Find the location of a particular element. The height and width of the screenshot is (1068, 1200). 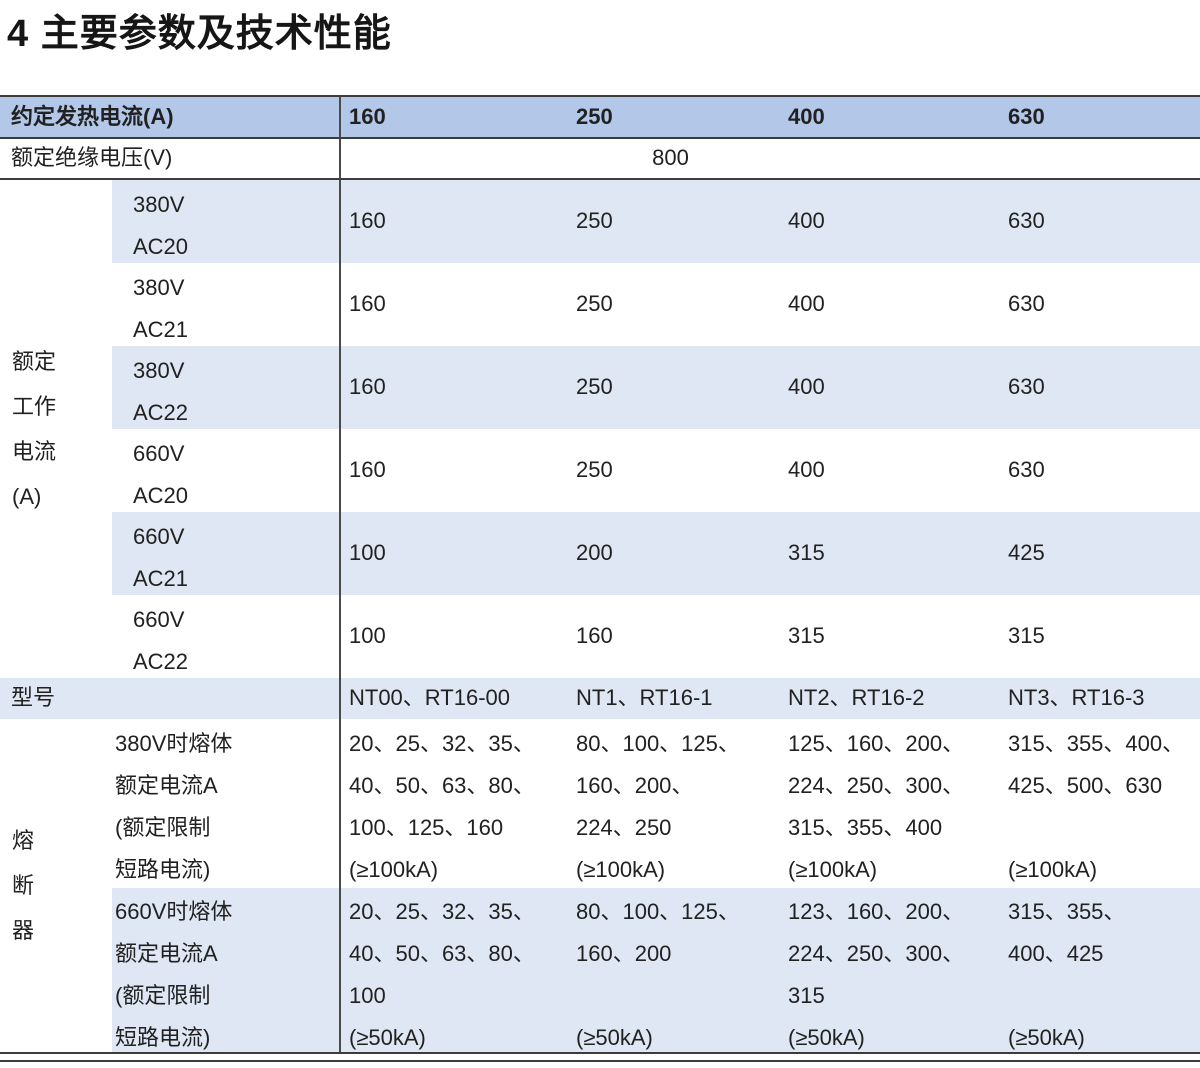

header-value-160: 160 is located at coordinates (454, 118).